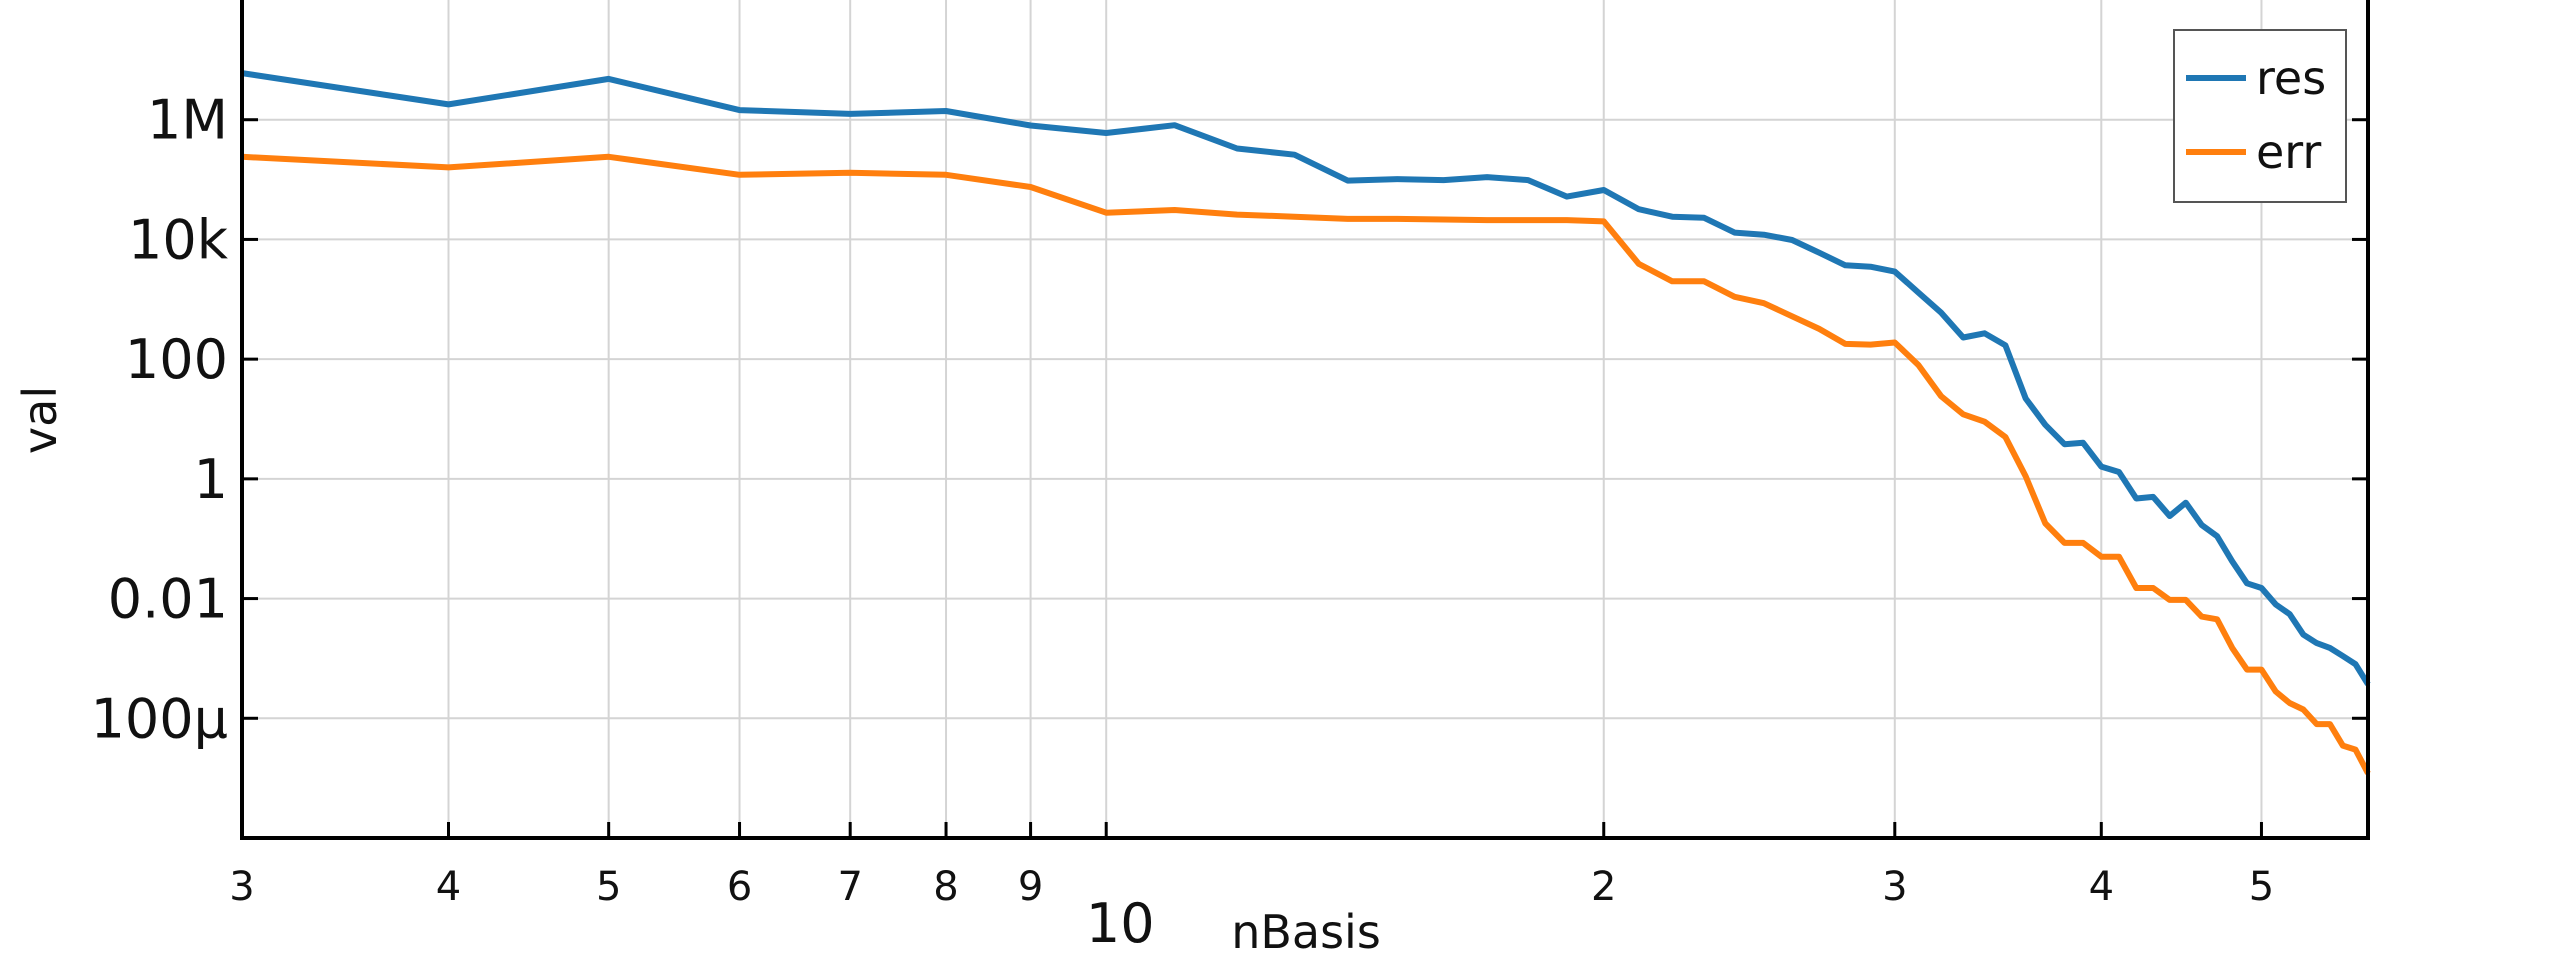 This screenshot has height=960, width=2560. I want to click on x-tick-label: 6, so click(739, 887).